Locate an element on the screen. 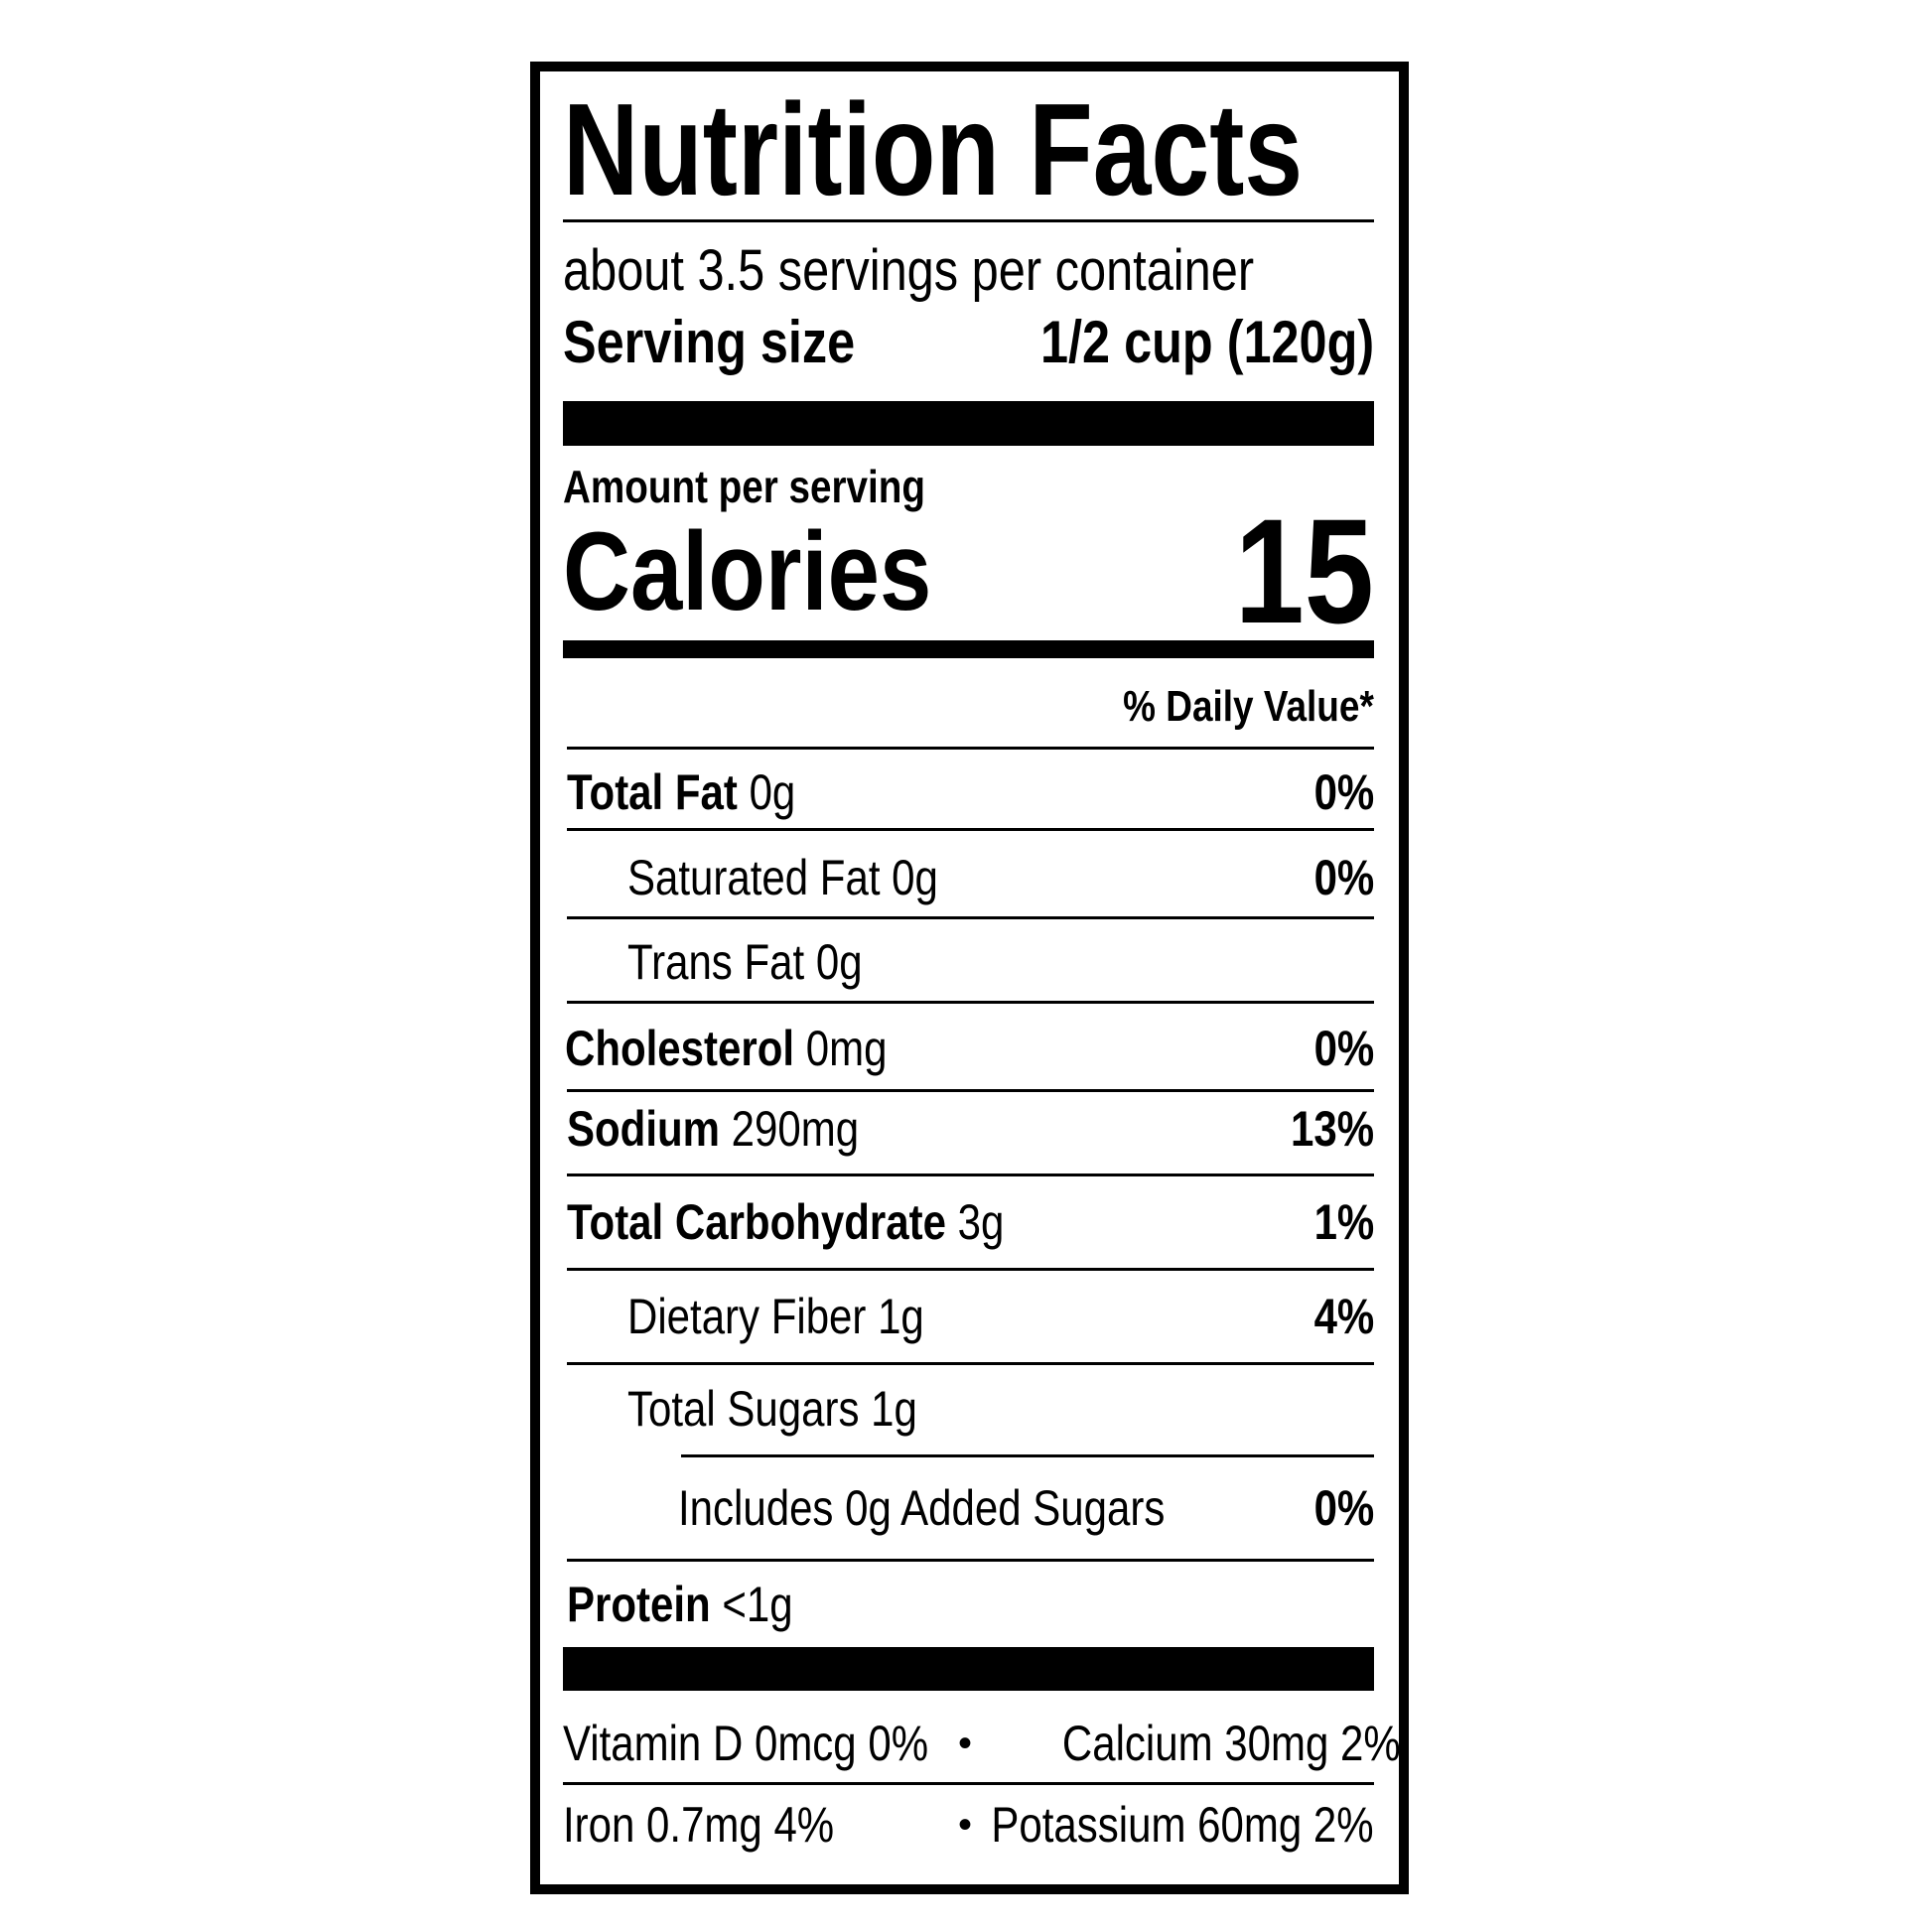 Image resolution: width=1932 pixels, height=1932 pixels. daily-value-percent: 4% is located at coordinates (1343, 1316).